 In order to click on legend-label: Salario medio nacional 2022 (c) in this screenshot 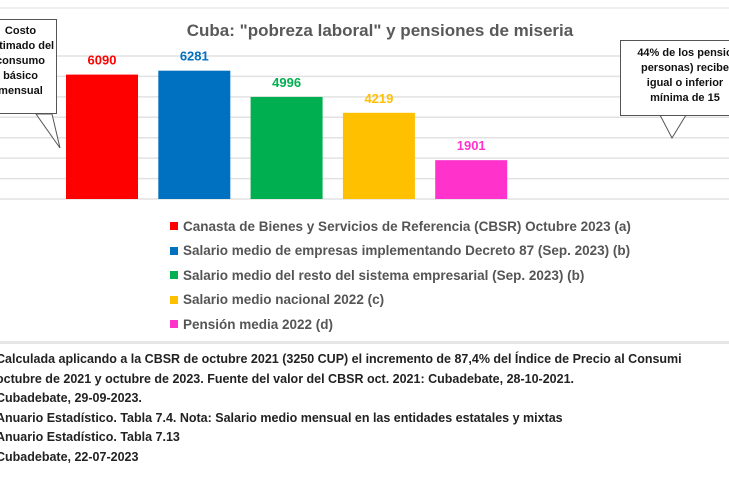, I will do `click(284, 300)`.